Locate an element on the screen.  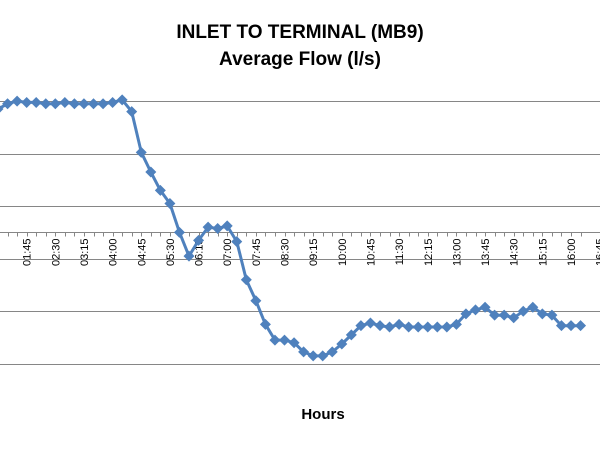
x-tick-label: 10:00 is located at coordinates (343, 253).